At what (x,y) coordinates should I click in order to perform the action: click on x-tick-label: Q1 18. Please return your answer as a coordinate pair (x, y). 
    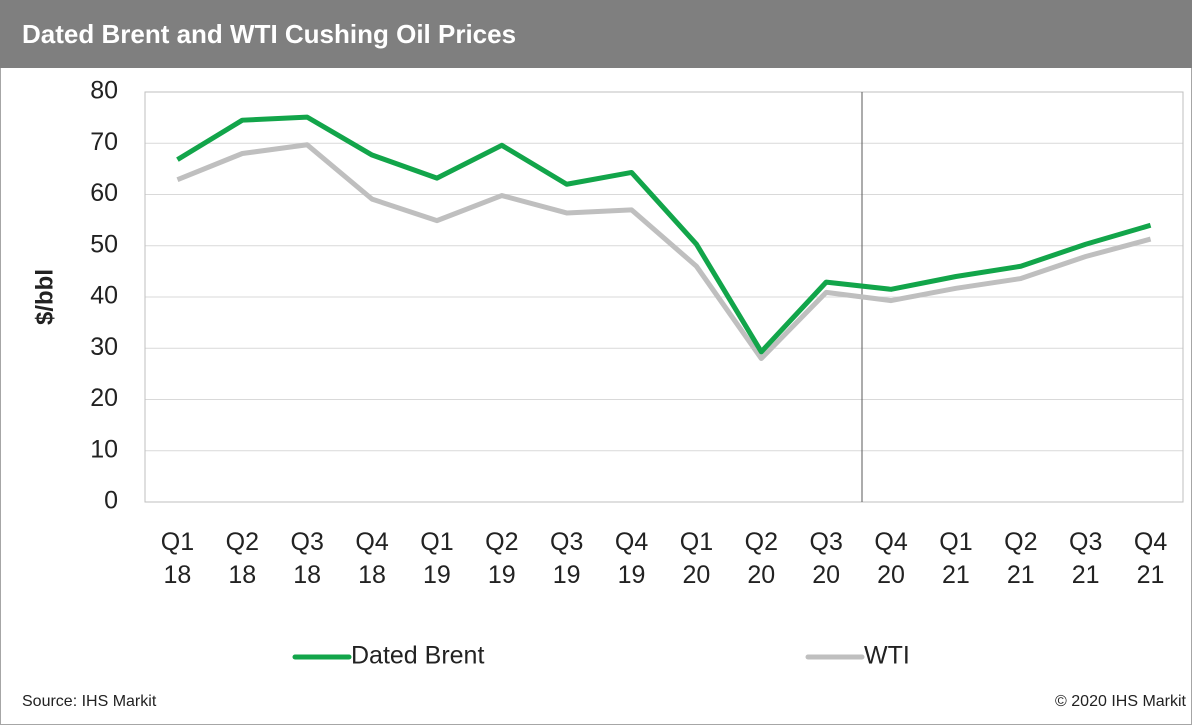
    Looking at the image, I should click on (177, 558).